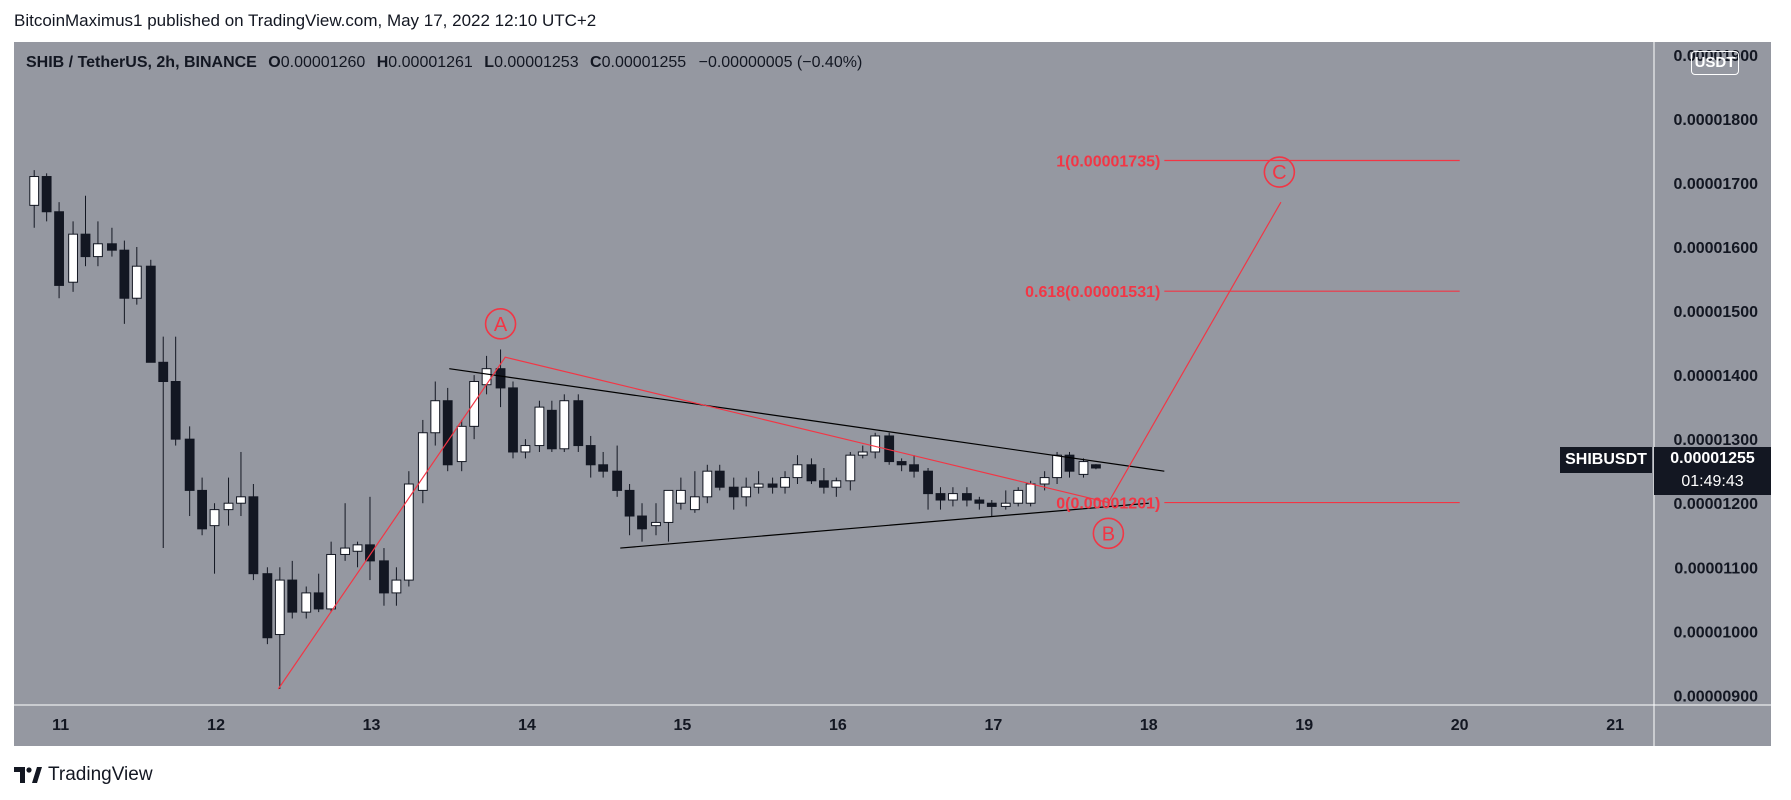  Describe the element at coordinates (683, 725) in the screenshot. I see `x-tick-label: 15` at that location.